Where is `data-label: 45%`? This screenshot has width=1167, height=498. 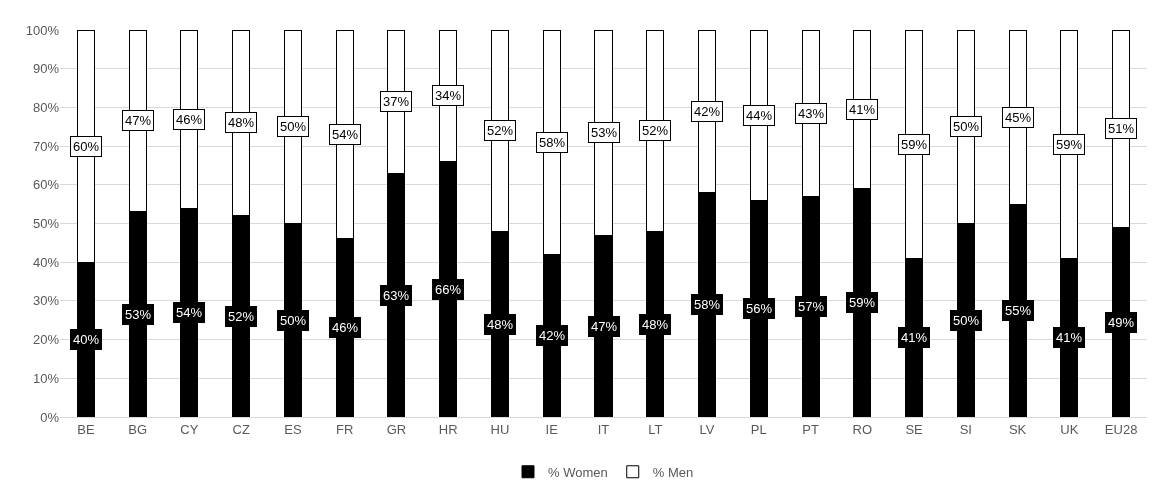 data-label: 45% is located at coordinates (1018, 117).